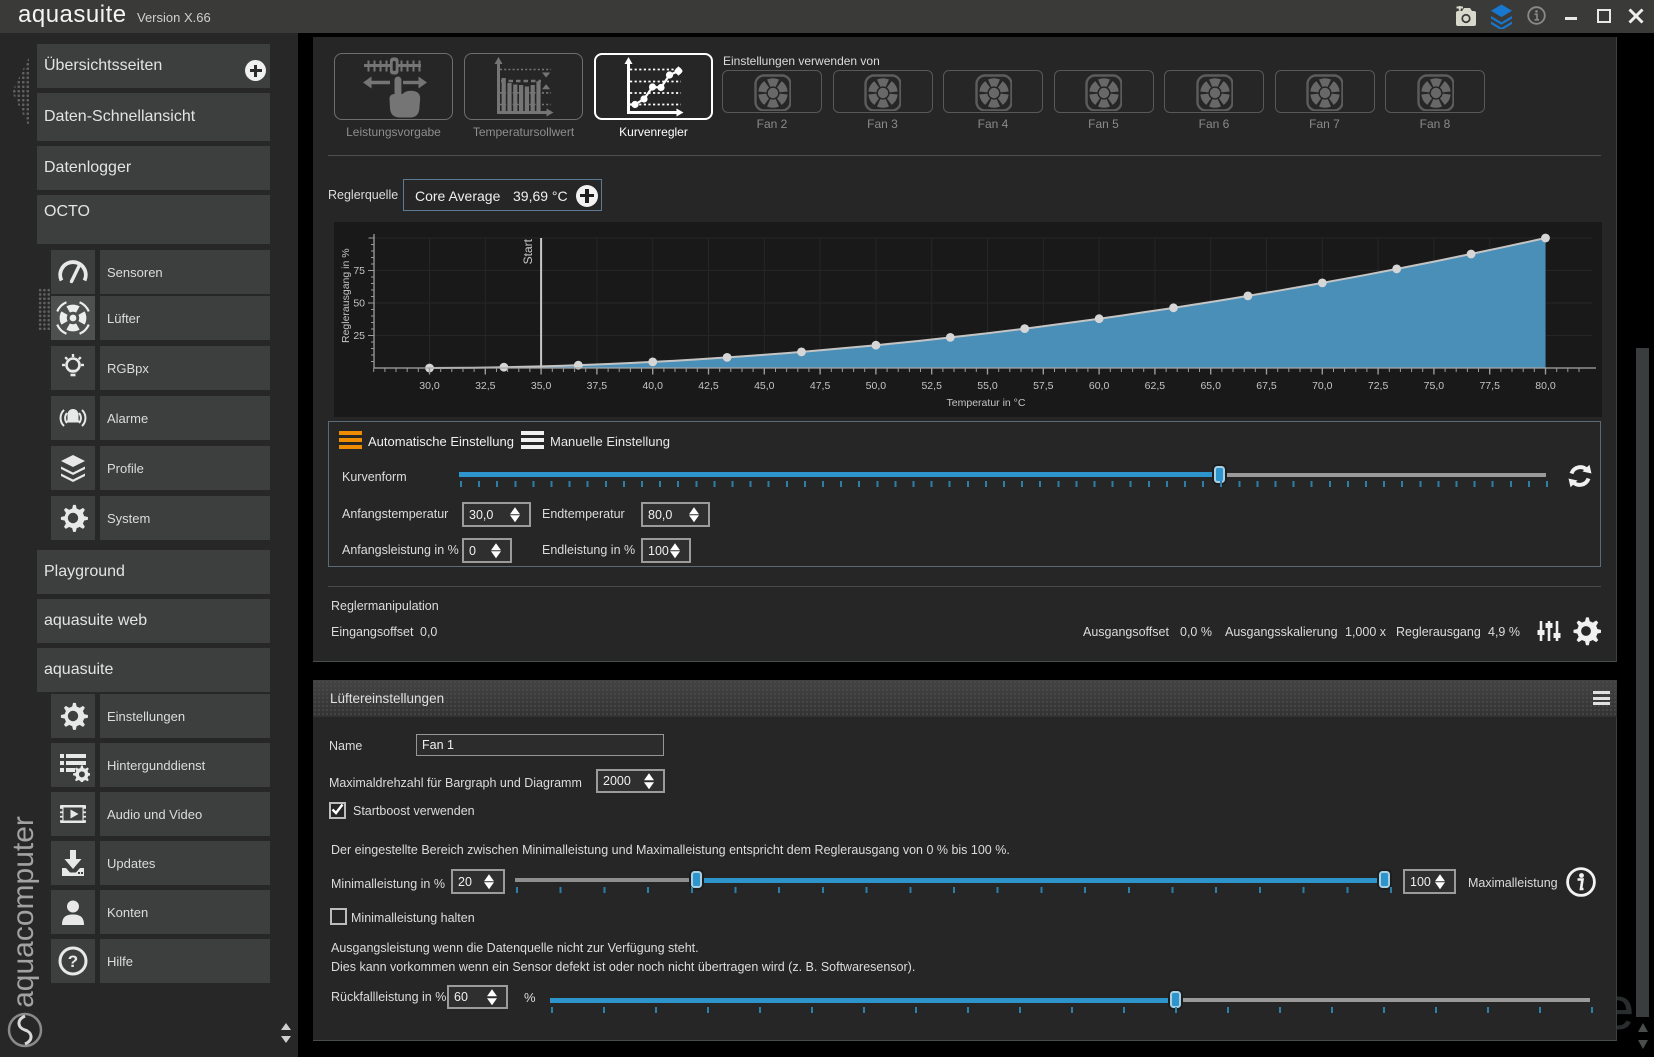 The image size is (1654, 1057). I want to click on svg-text: 75,0, so click(1434, 386).